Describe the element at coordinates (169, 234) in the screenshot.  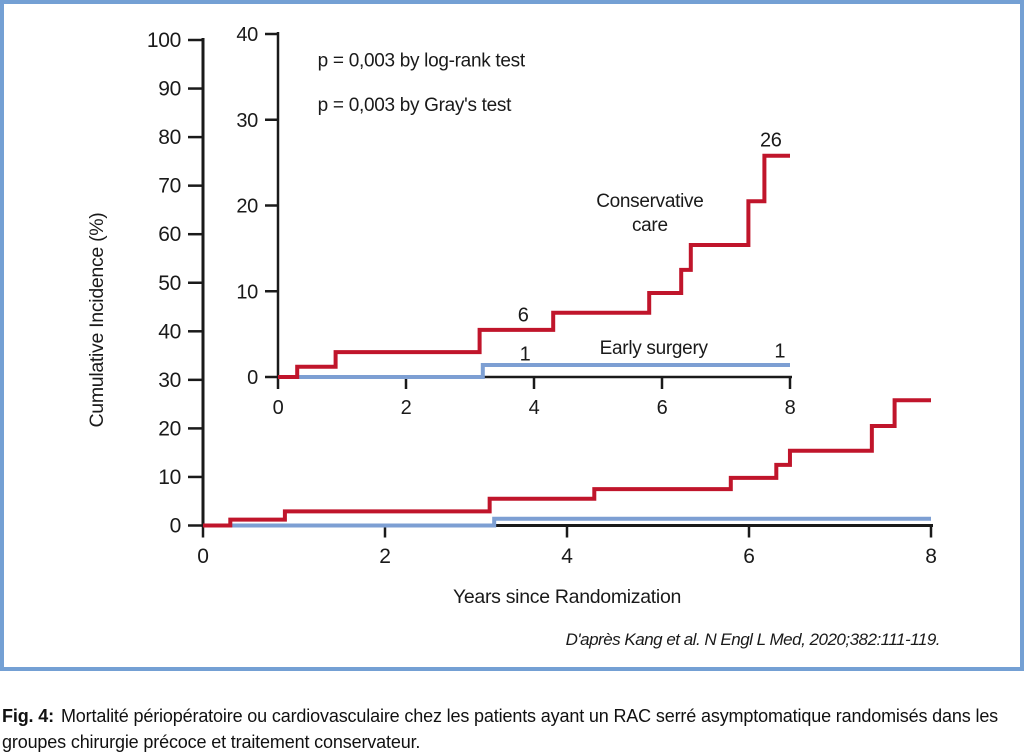
I see `main-ytick-label: 60` at that location.